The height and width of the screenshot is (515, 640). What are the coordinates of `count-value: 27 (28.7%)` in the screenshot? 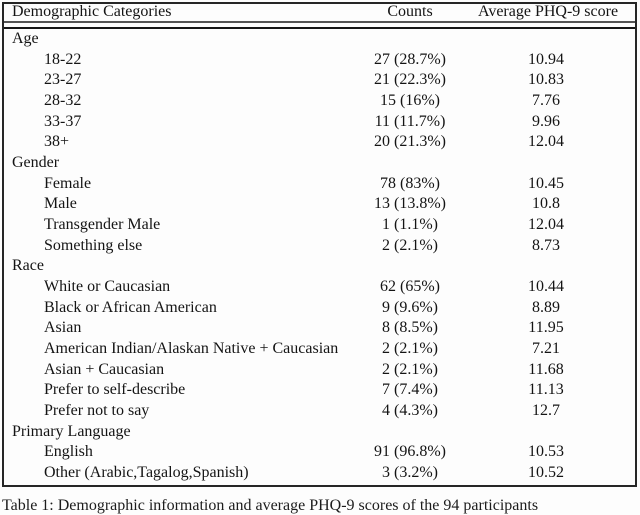 It's located at (410, 59).